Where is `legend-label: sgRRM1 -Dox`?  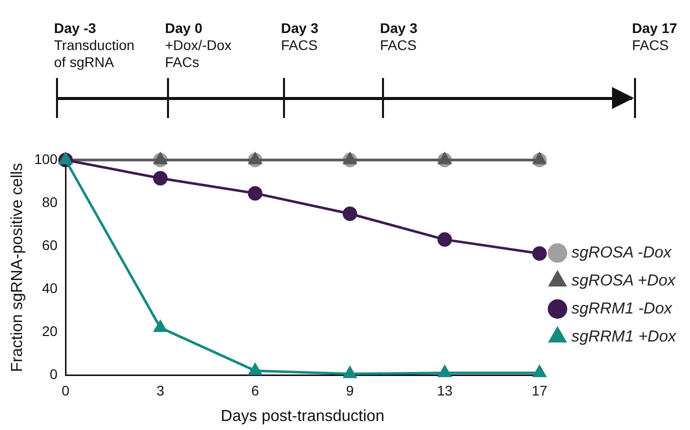 legend-label: sgRRM1 -Dox is located at coordinates (622, 309).